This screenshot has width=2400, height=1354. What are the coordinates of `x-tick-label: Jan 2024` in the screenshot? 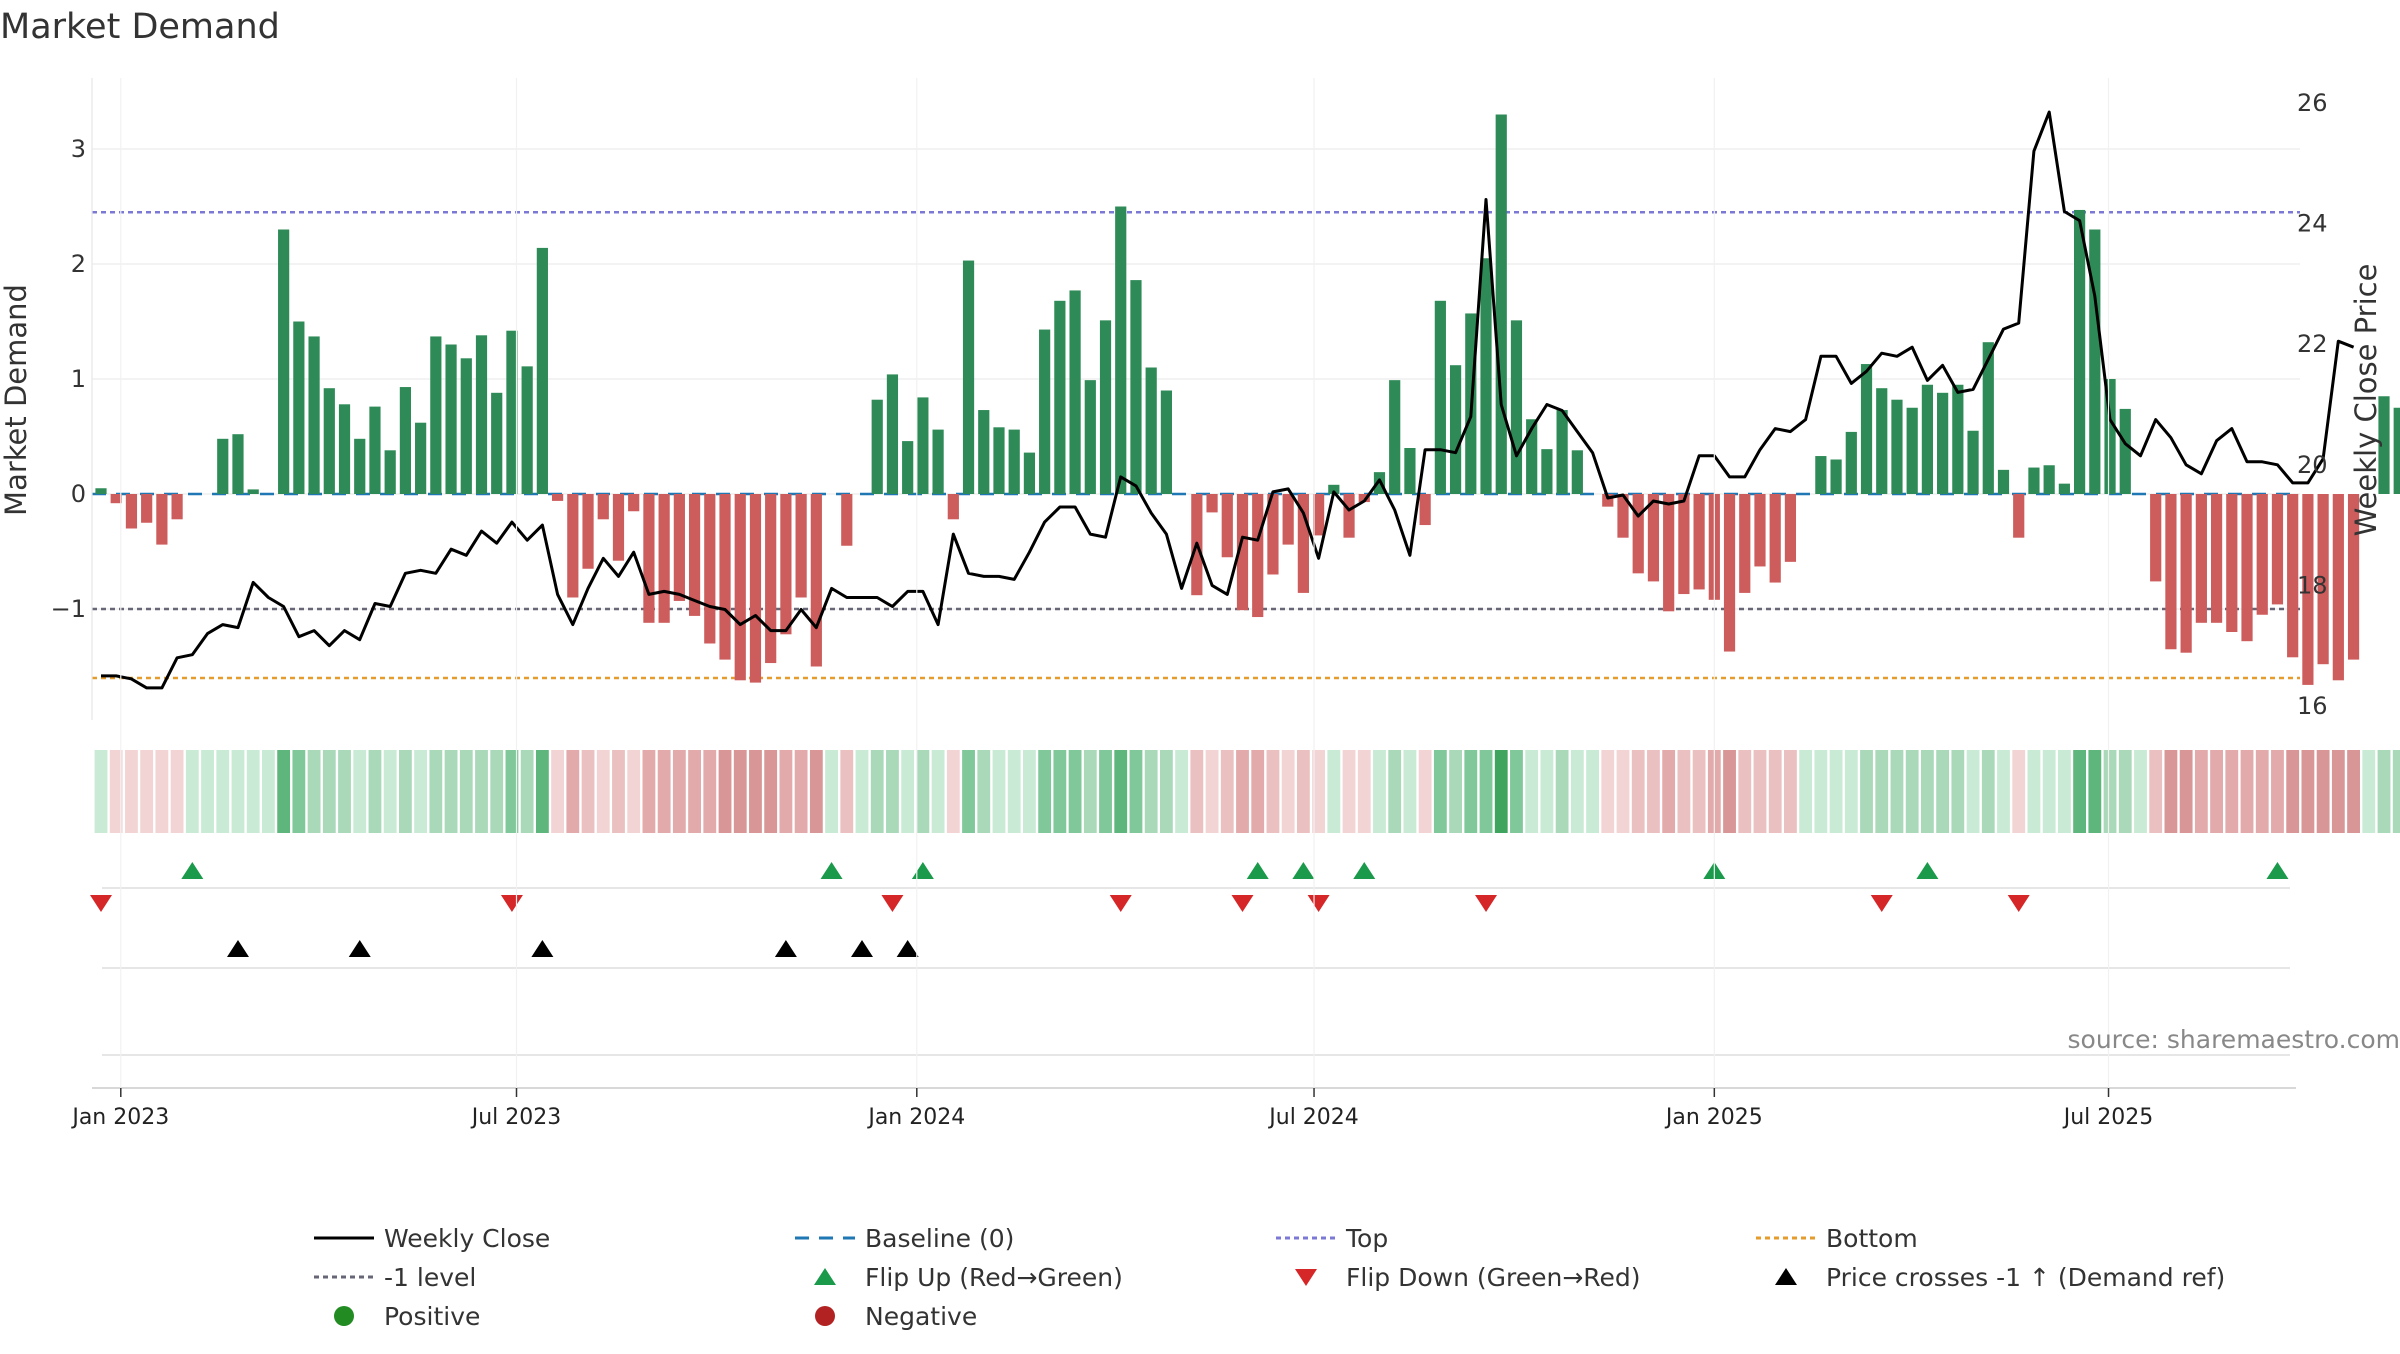 It's located at (915, 1117).